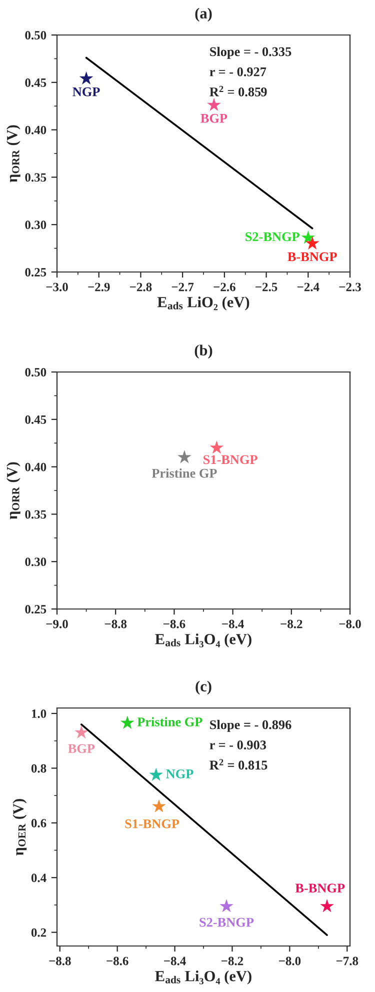 This screenshot has height=992, width=375. What do you see at coordinates (183, 287) in the screenshot?
I see `x-tick-label: −2.7` at bounding box center [183, 287].